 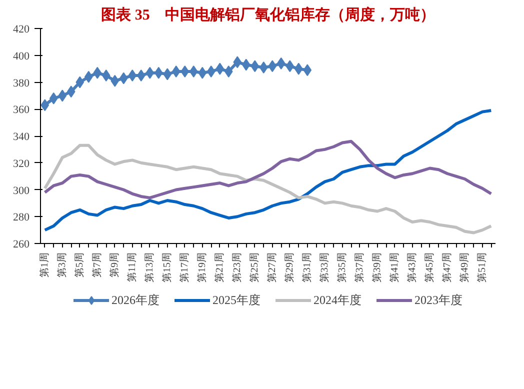 What do you see at coordinates (114, 265) in the screenshot?
I see `x-tick-label: 第9周` at bounding box center [114, 265].